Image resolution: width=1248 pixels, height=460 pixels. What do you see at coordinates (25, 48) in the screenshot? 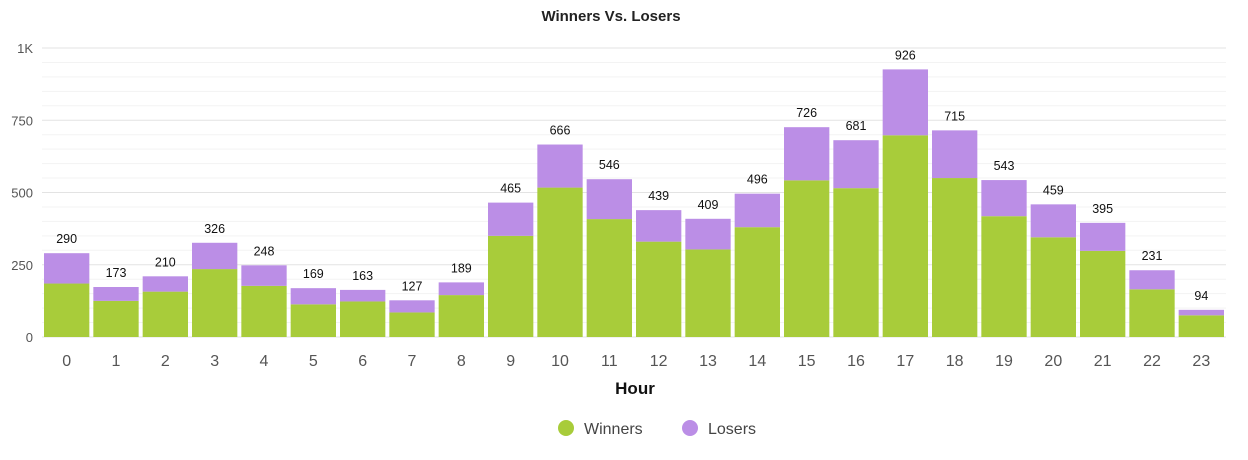
I see `y-tick-label: 1K` at bounding box center [25, 48].